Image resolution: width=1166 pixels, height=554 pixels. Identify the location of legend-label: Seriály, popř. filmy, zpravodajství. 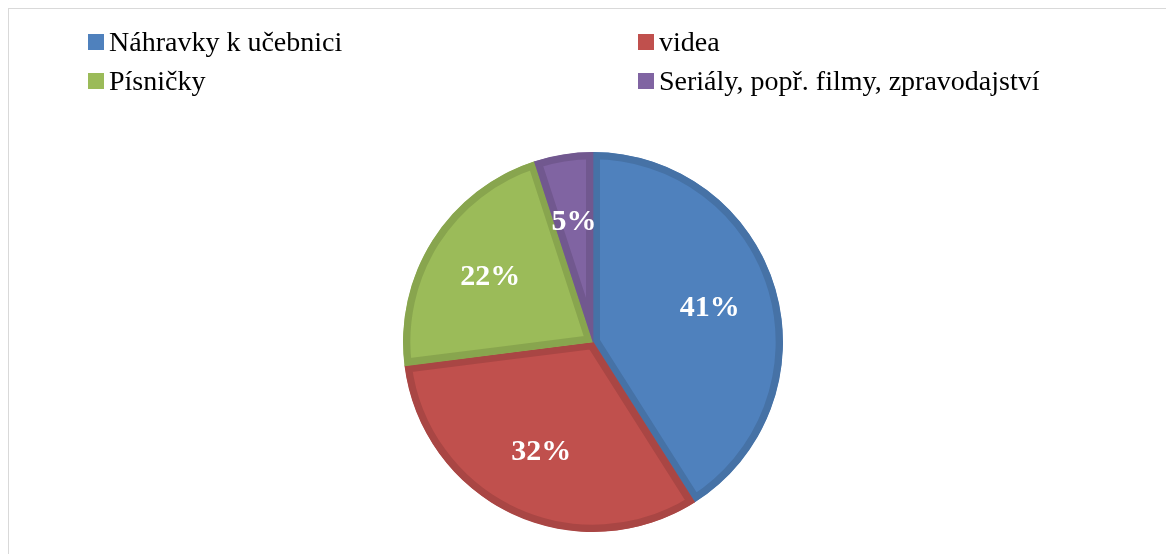
(849, 80).